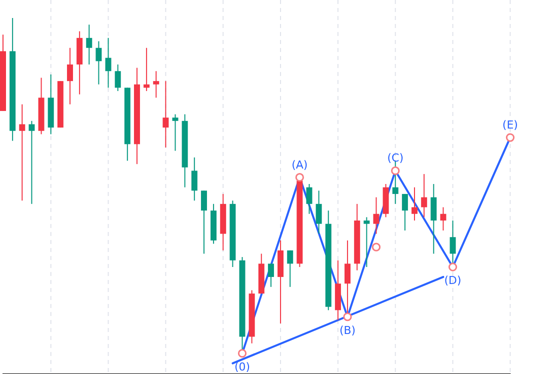  I want to click on annotation: (A), so click(300, 165).